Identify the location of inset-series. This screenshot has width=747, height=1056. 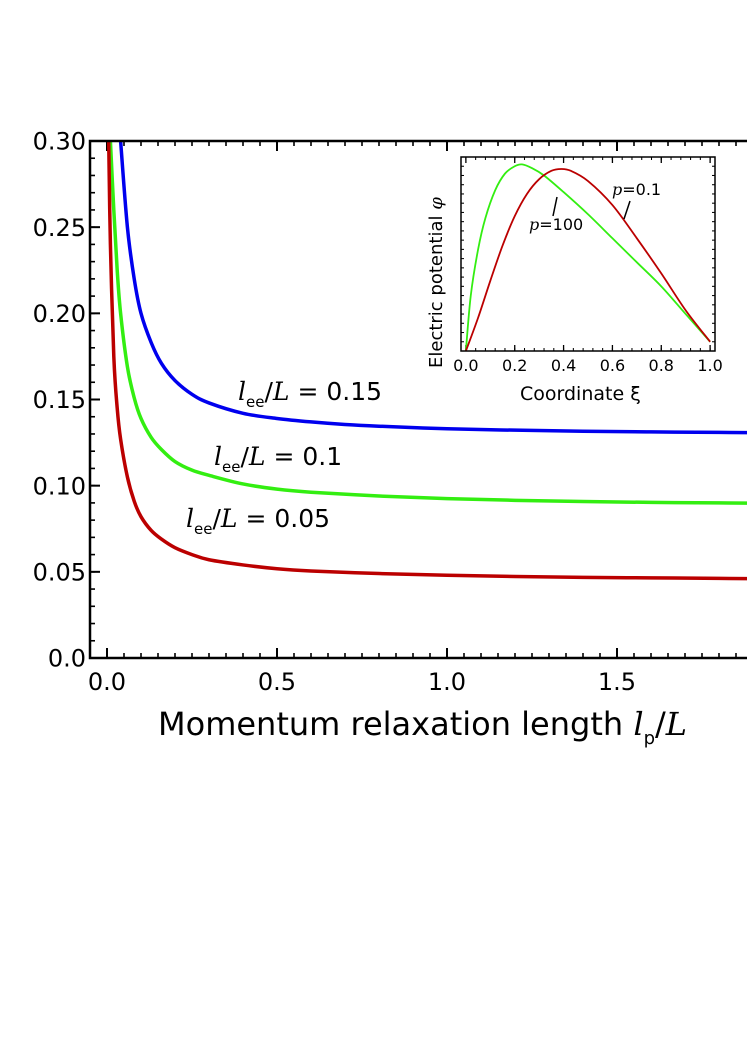
(587, 257).